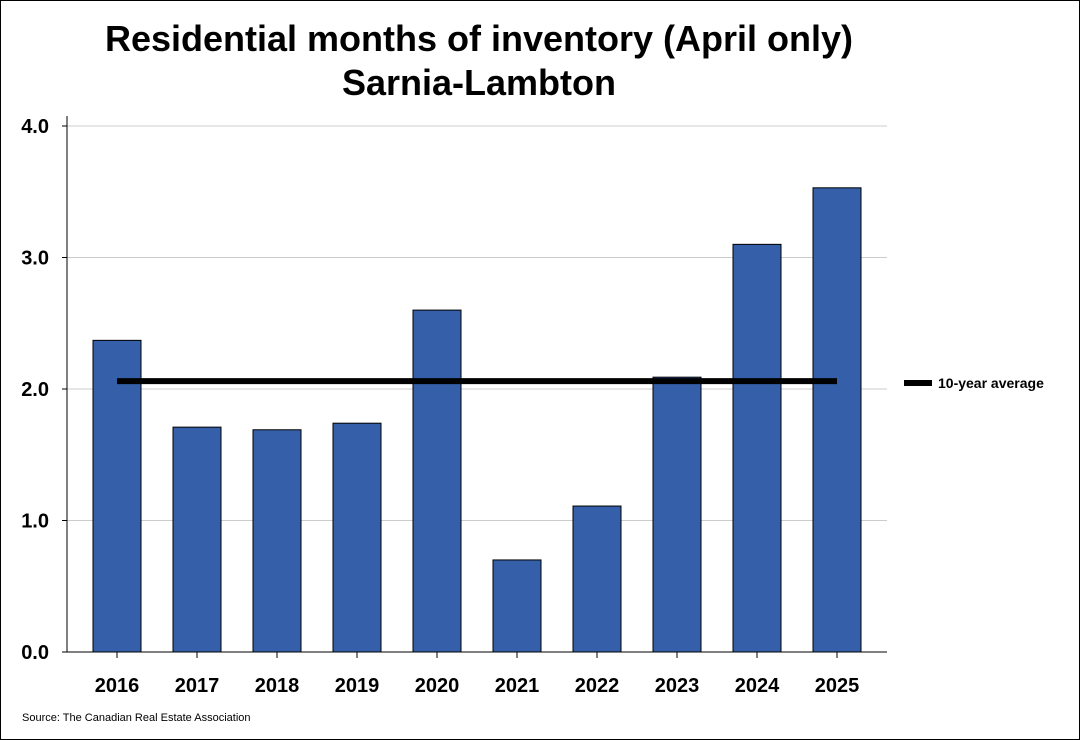 The image size is (1080, 740). Describe the element at coordinates (837, 420) in the screenshot. I see `bar-2025` at that location.